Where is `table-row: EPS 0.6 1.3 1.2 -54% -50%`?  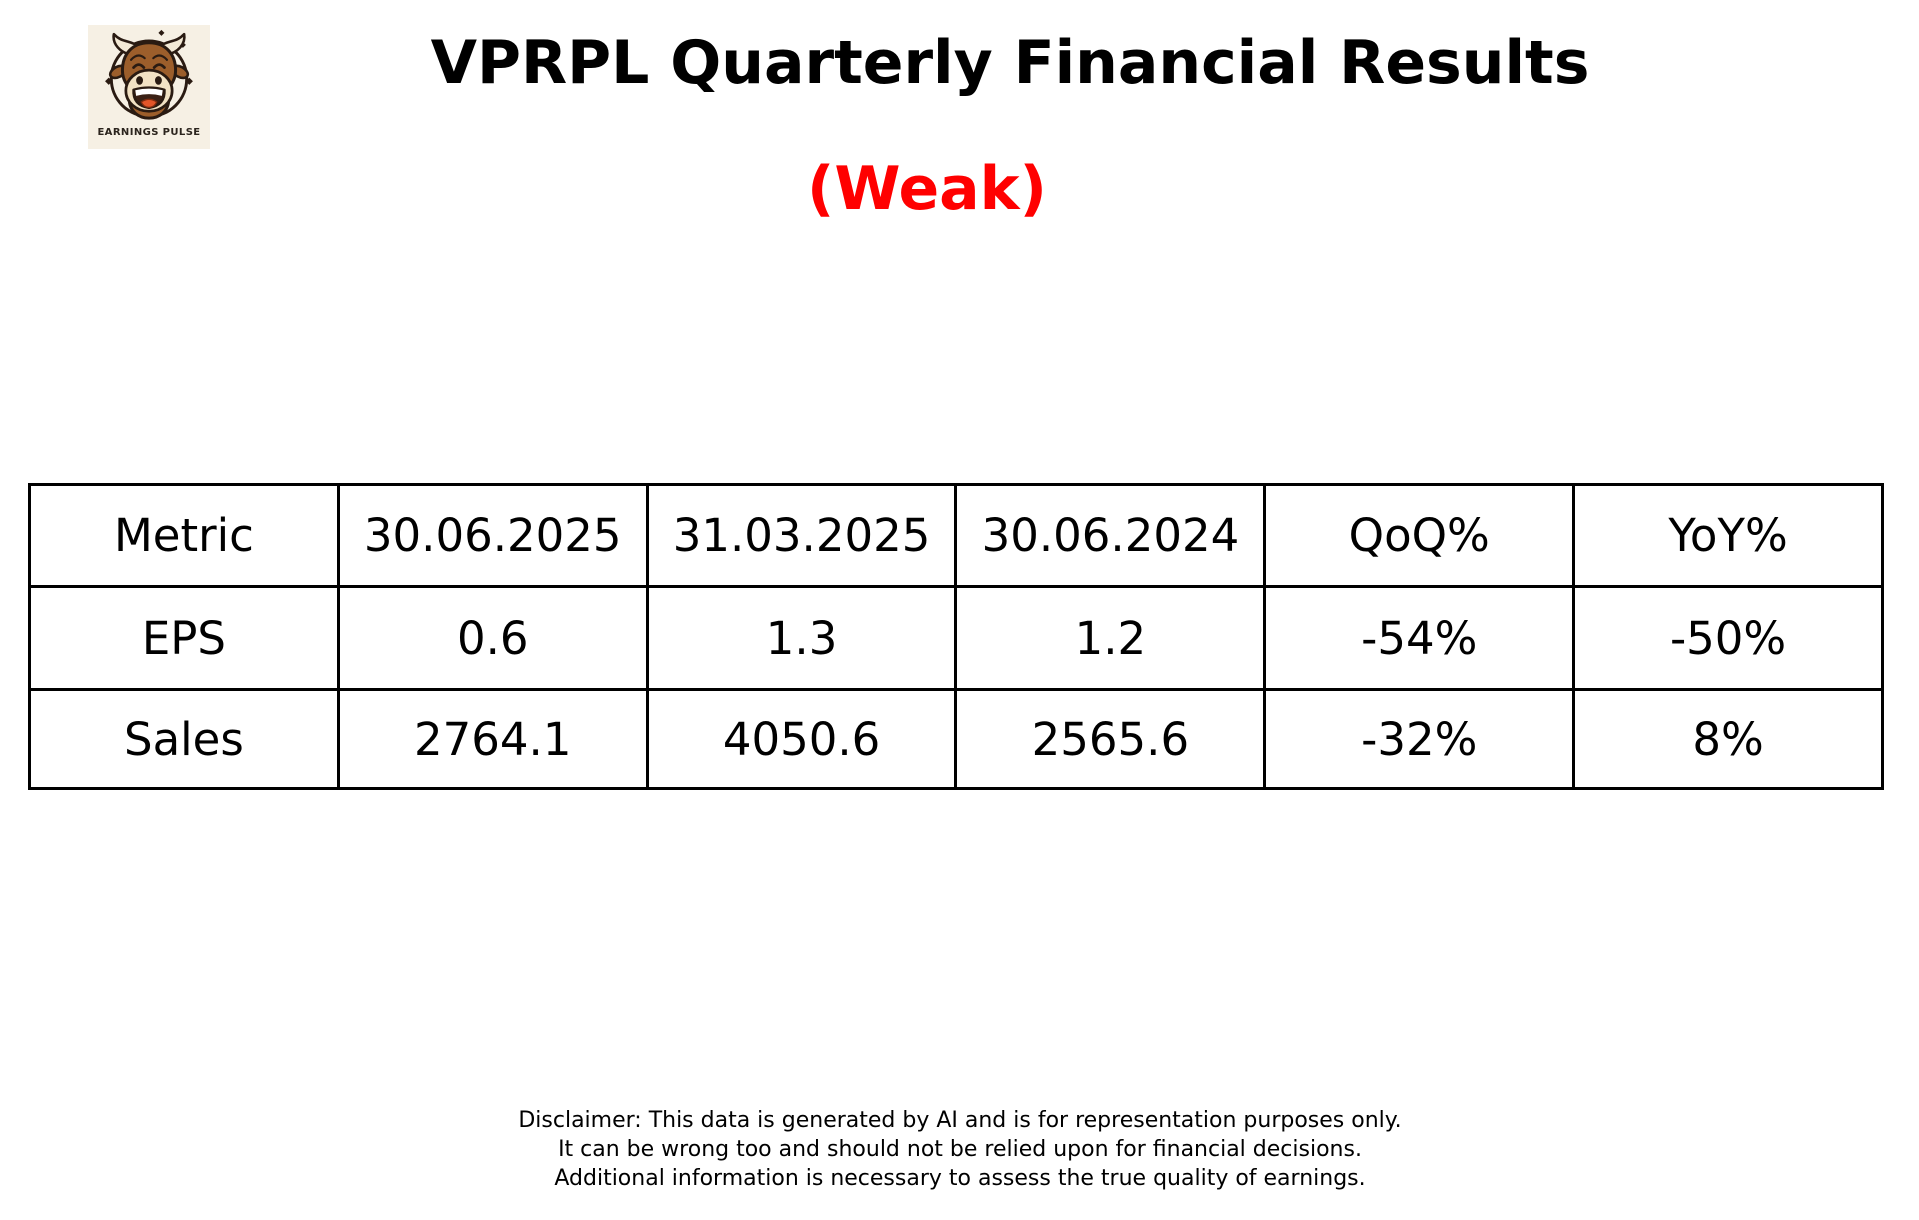
table-row: EPS 0.6 1.3 1.2 -54% -50% is located at coordinates (956, 638).